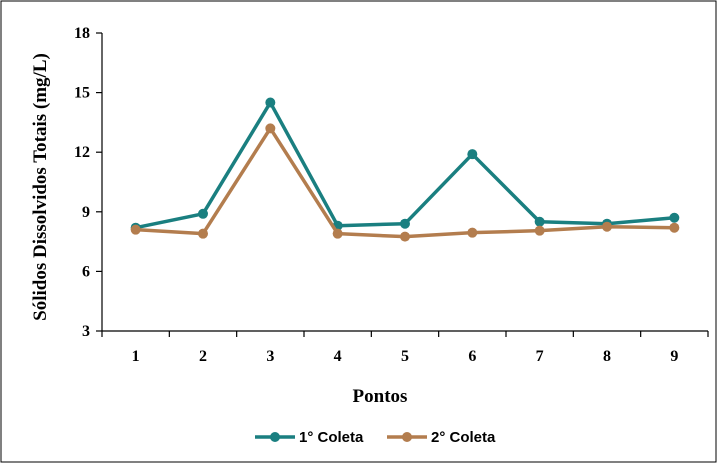 This screenshot has width=717, height=463. I want to click on x-tick-label-4: 4, so click(338, 356).